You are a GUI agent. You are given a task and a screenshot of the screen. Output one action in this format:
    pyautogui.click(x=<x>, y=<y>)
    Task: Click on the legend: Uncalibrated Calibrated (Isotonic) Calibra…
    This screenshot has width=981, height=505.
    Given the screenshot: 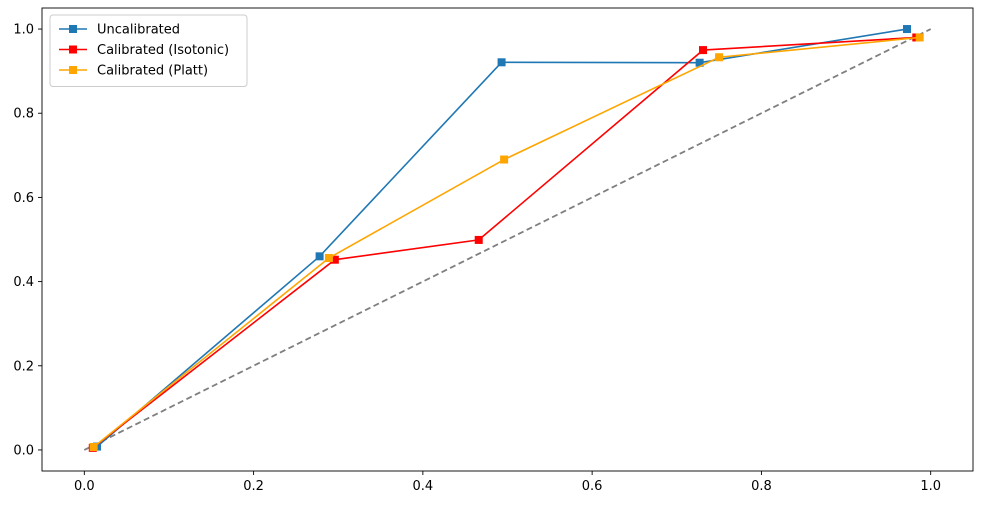 What is the action you would take?
    pyautogui.click(x=148, y=50)
    